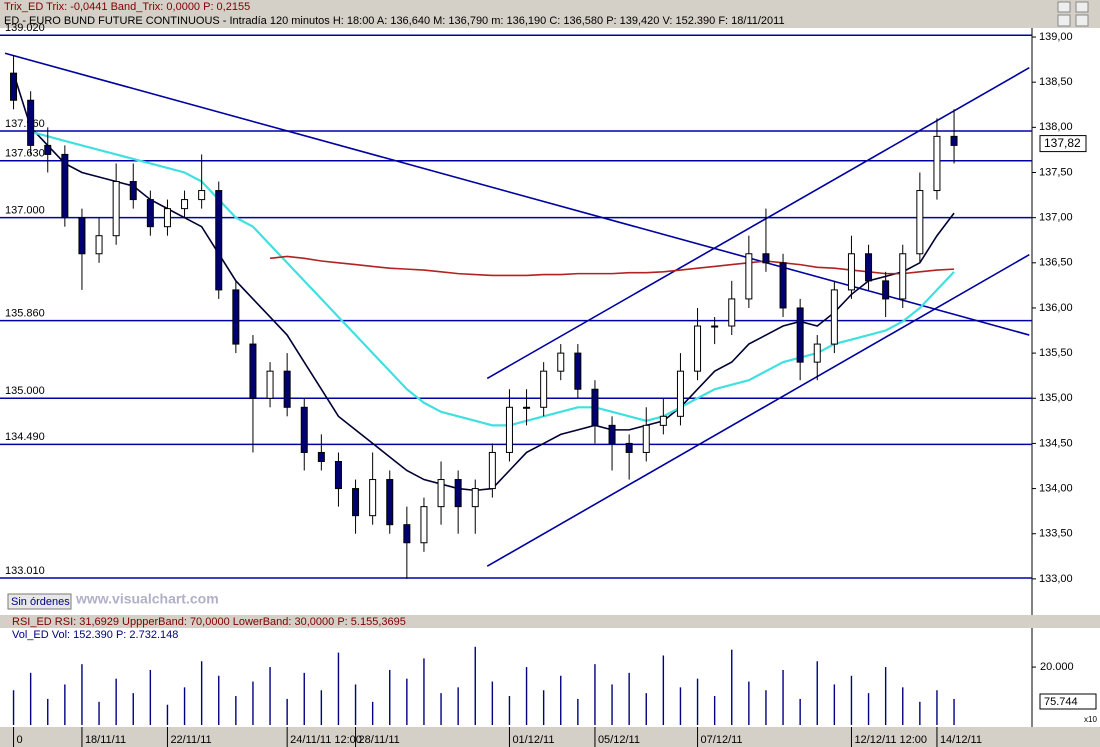 This screenshot has width=1100, height=747. Describe the element at coordinates (1056, 353) in the screenshot. I see `y-tick-label: 135,50` at that location.